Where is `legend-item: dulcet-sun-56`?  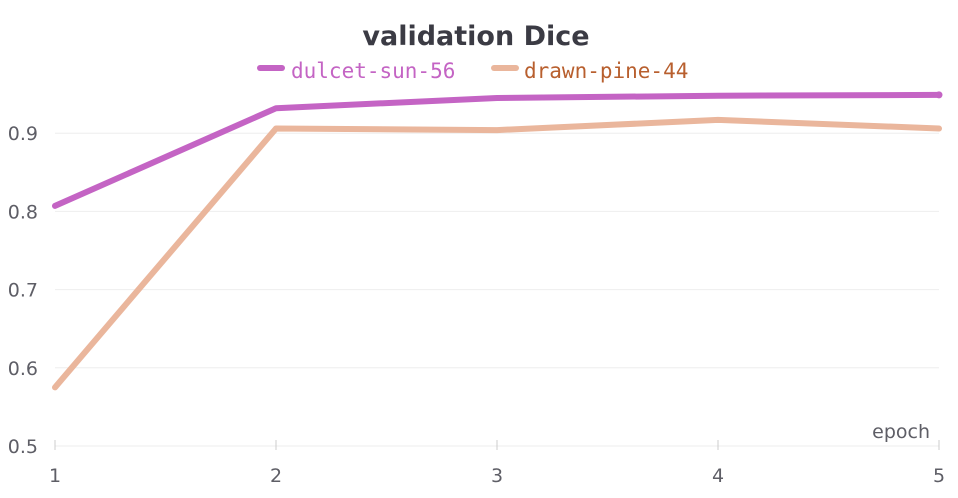 legend-item: dulcet-sun-56 is located at coordinates (356, 71).